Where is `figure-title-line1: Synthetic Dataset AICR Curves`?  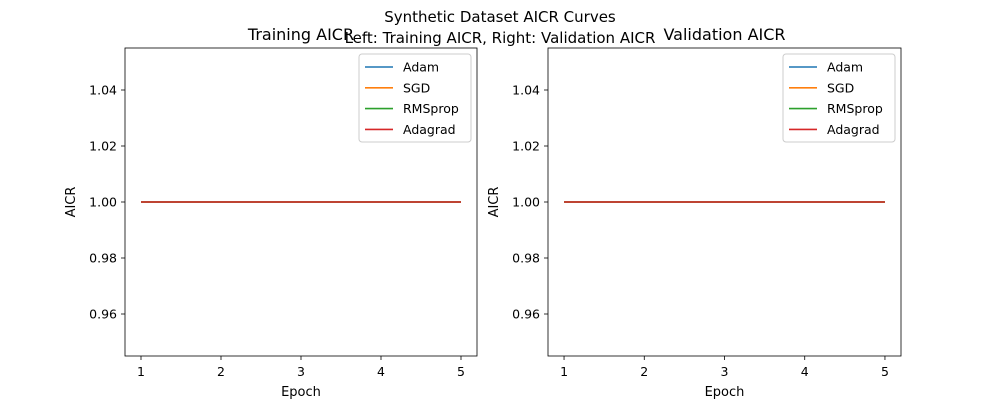 figure-title-line1: Synthetic Dataset AICR Curves is located at coordinates (500, 17).